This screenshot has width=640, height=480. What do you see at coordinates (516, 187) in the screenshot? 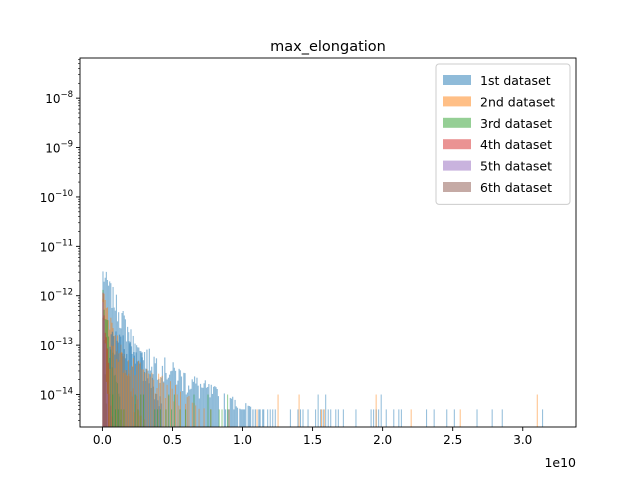
I see `legend-entry-label: 6th dataset` at bounding box center [516, 187].